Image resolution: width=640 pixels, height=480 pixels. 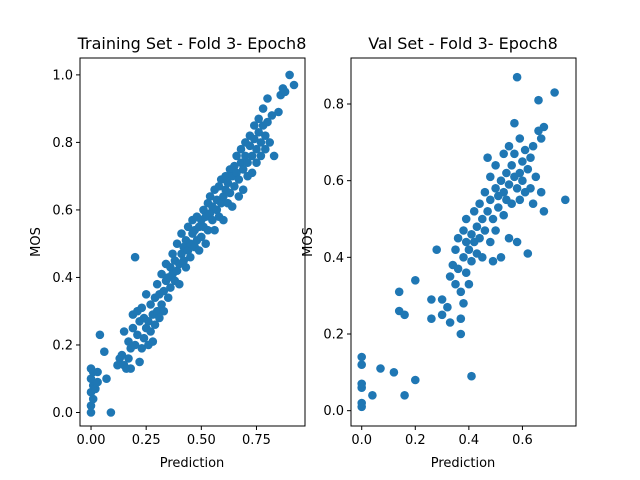 What do you see at coordinates (192, 43) in the screenshot?
I see `training-plot-title: Training Set - Fold 3- Epoch8` at bounding box center [192, 43].